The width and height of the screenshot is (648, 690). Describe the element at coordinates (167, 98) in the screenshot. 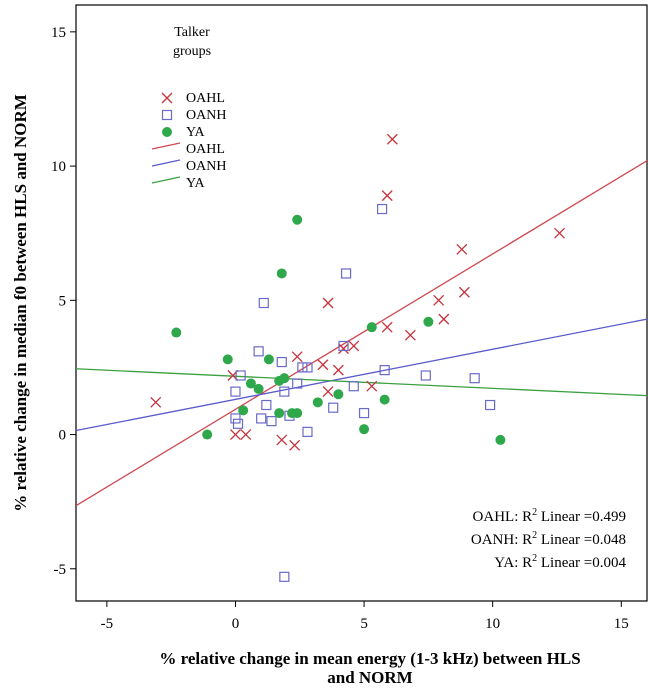

I see `legend-marker-oahl` at that location.